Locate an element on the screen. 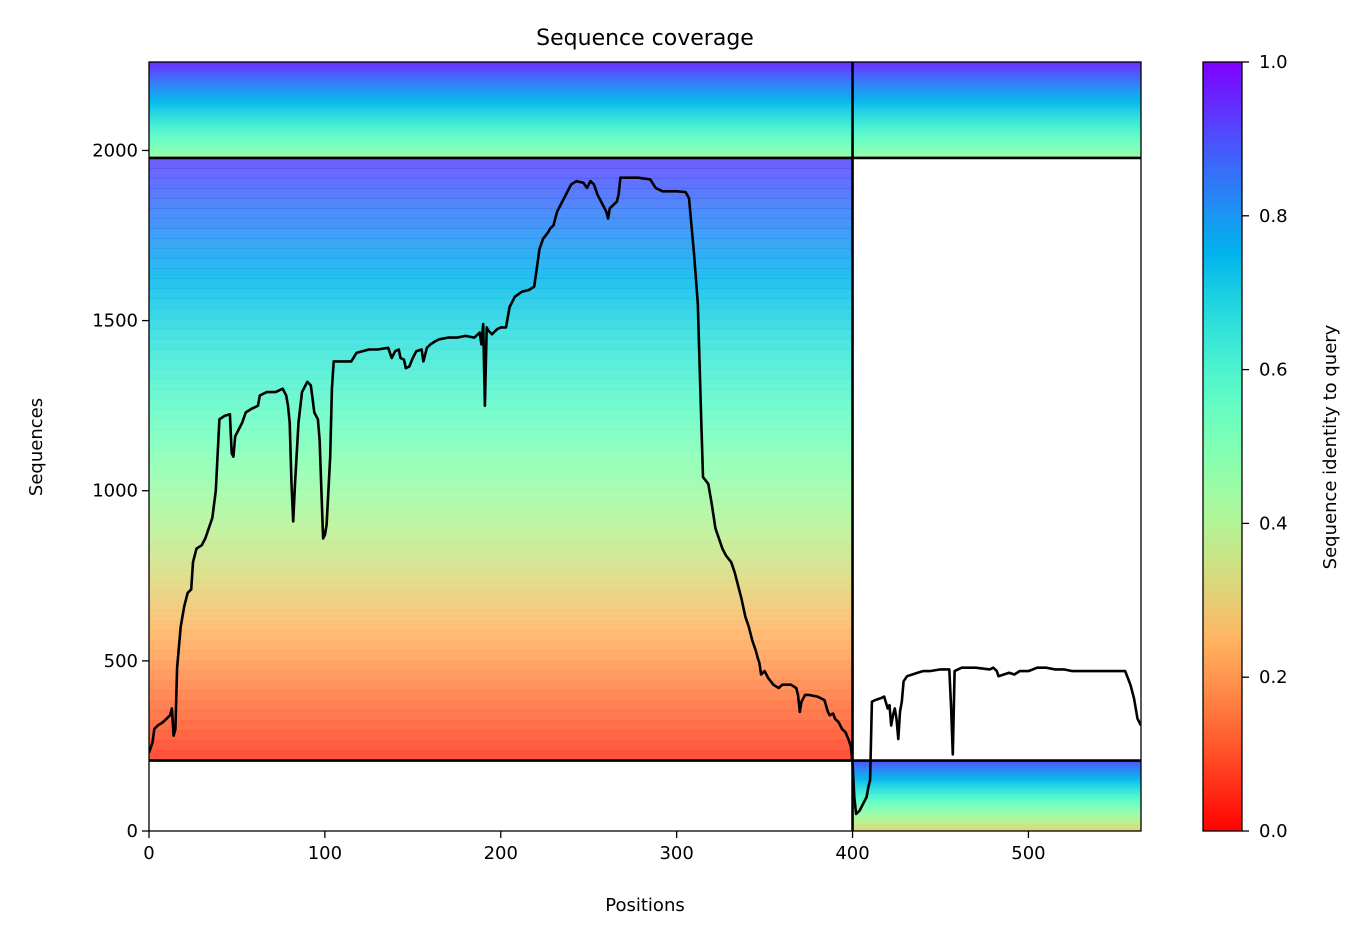  colorbar-tick-label: 0.4 is located at coordinates (1273, 523).